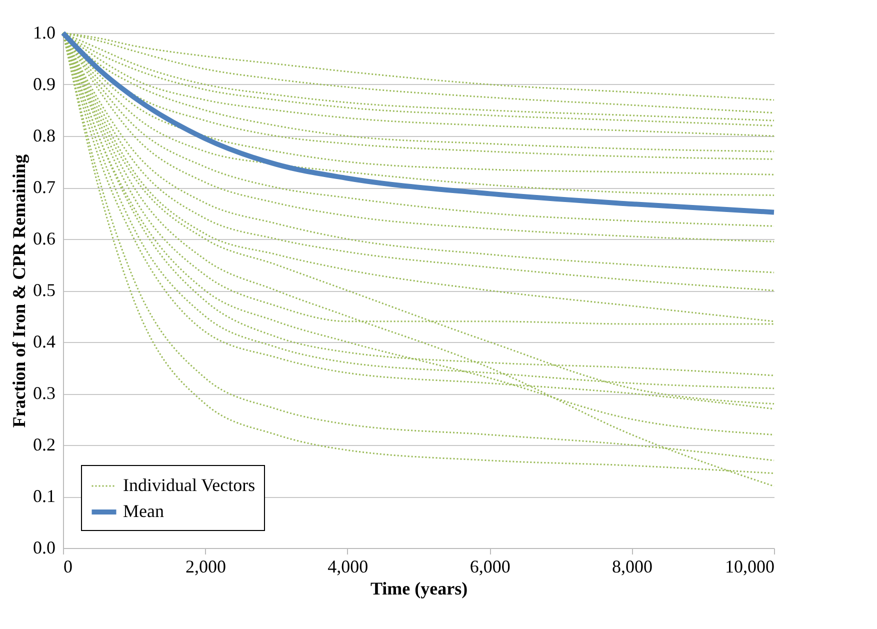 This screenshot has width=877, height=629. Describe the element at coordinates (419, 588) in the screenshot. I see `x-axis-title: Time (years)` at that location.